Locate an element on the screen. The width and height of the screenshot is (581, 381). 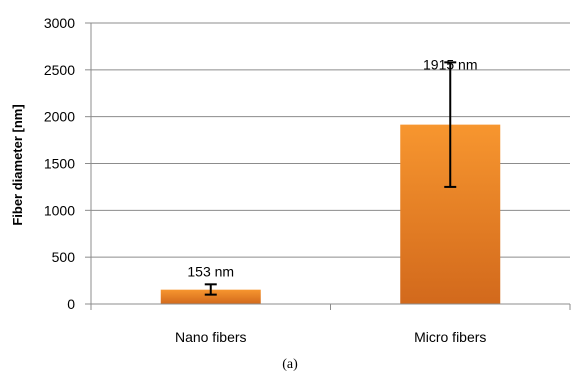
y-tick-label: 2000 is located at coordinates (59, 117).